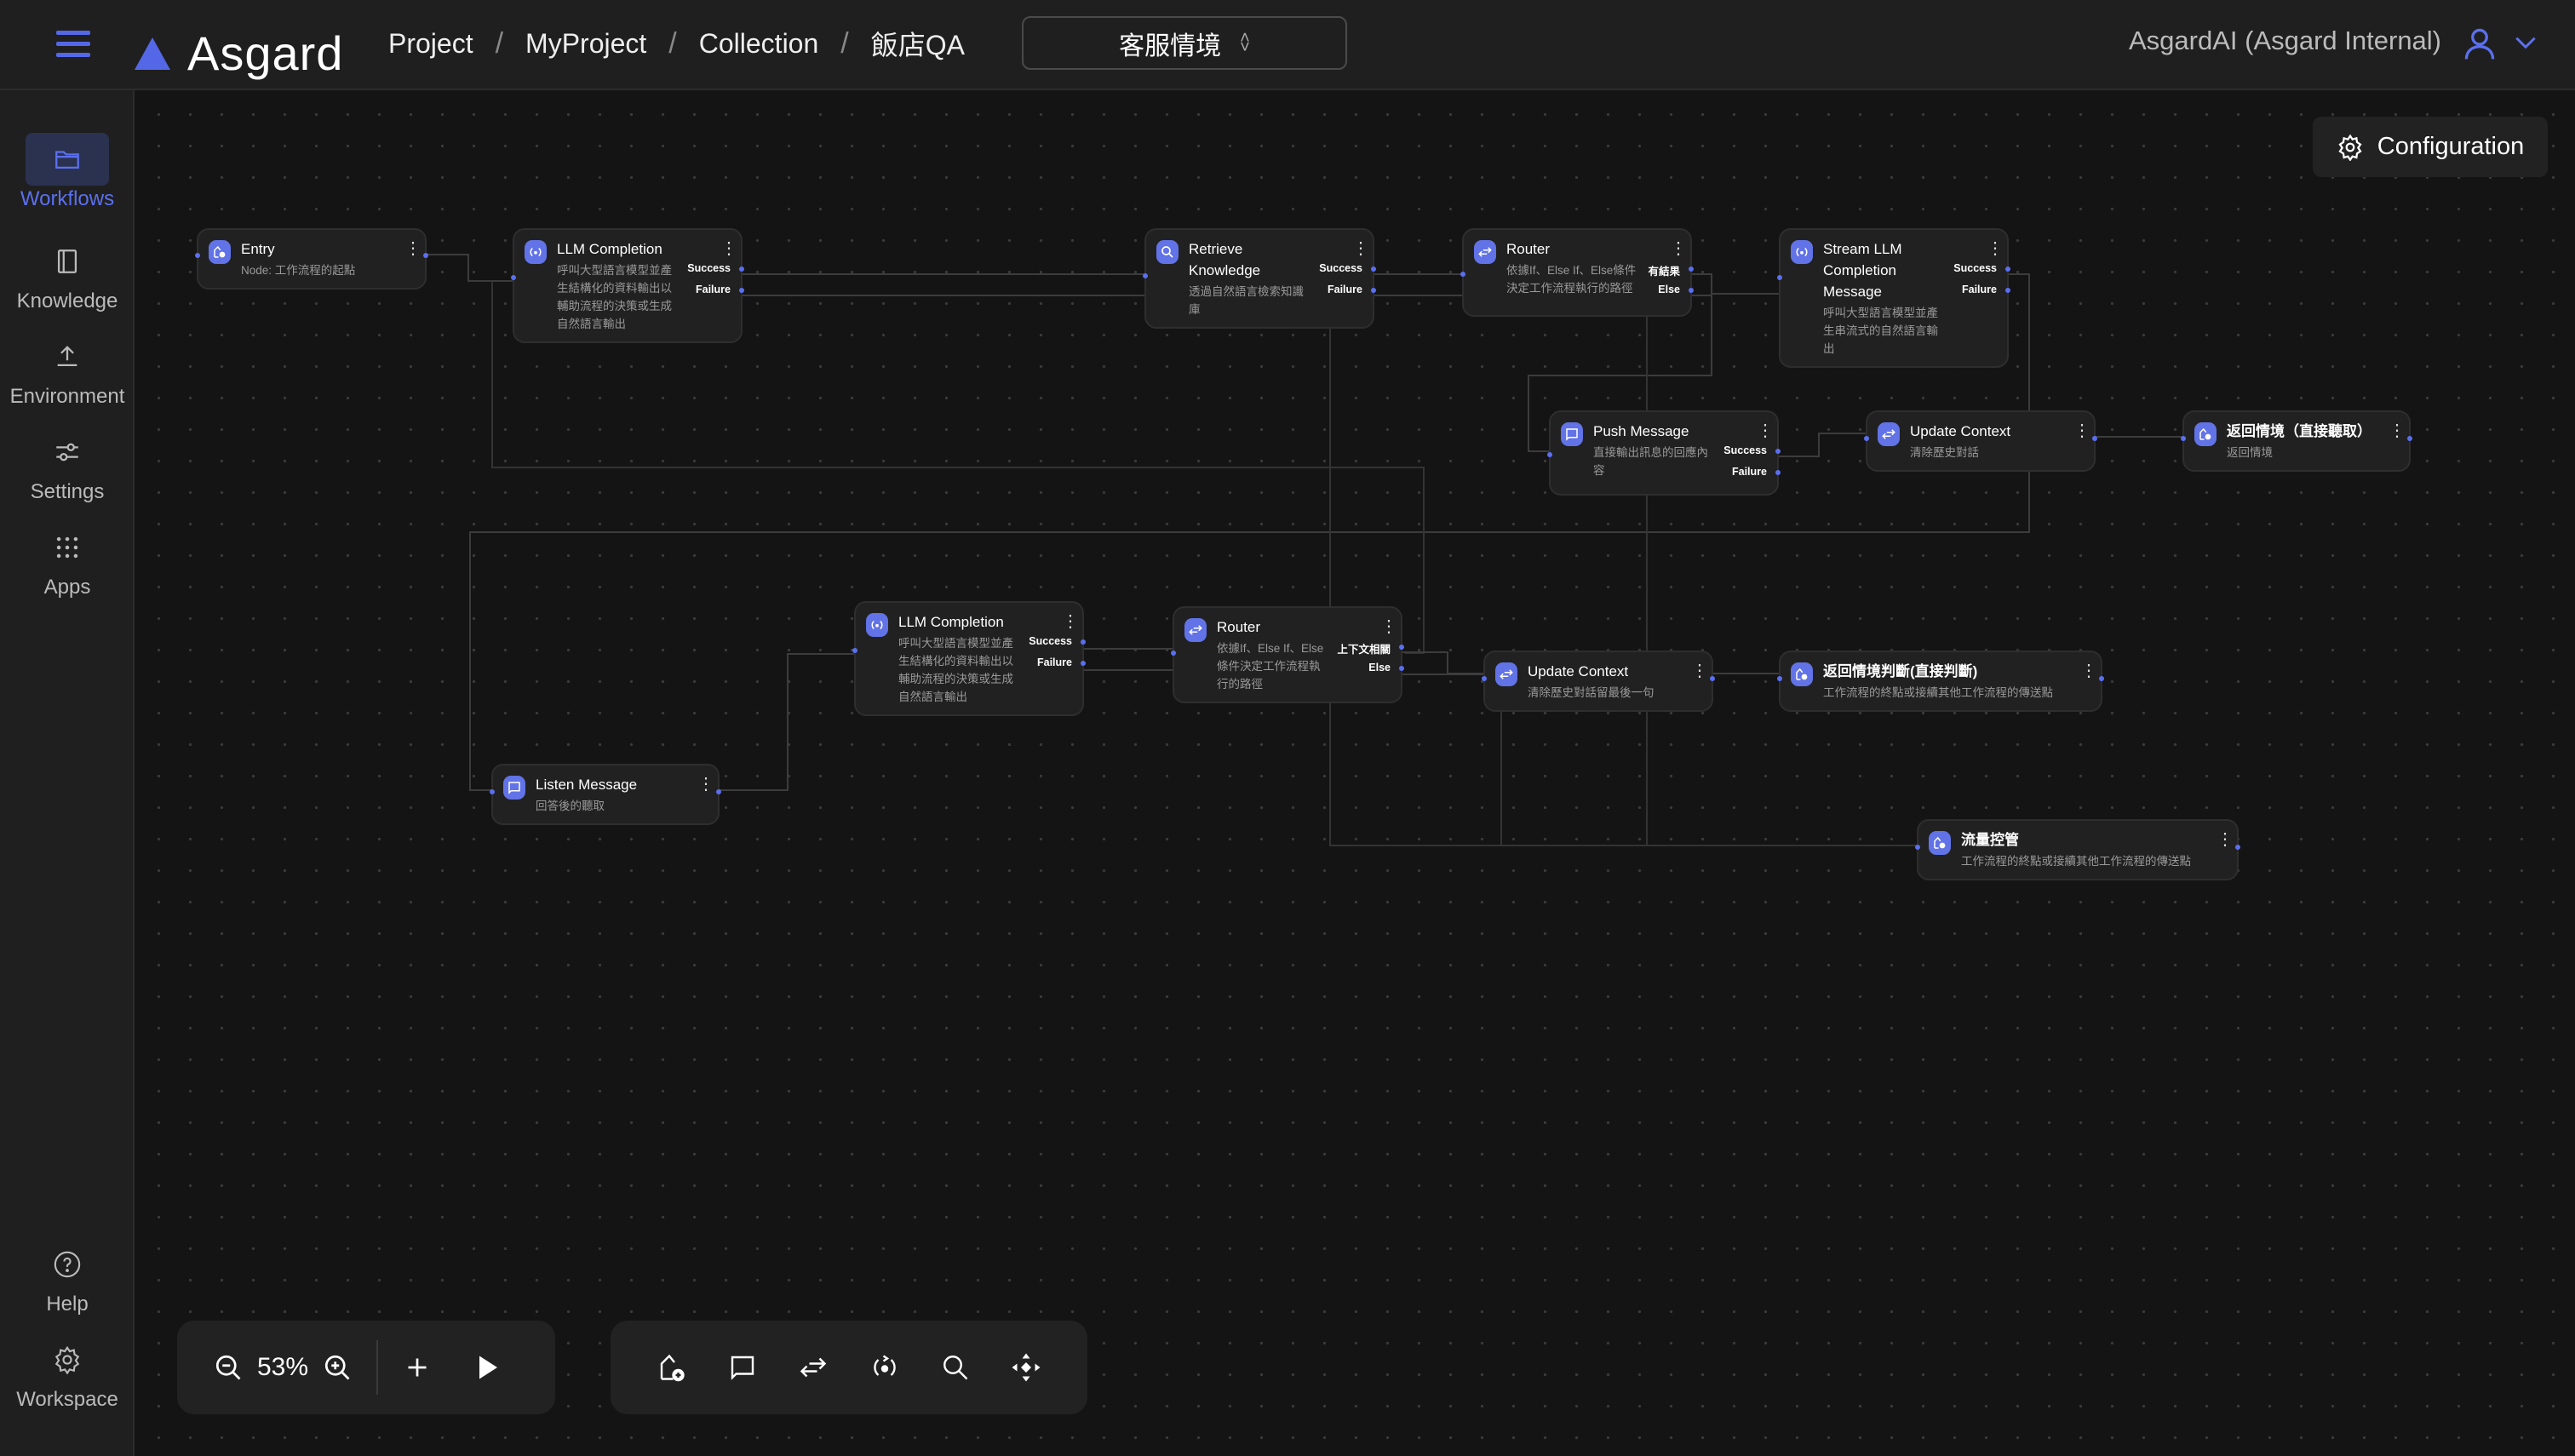 The width and height of the screenshot is (2575, 1456). I want to click on sidebar-item-knowledge: Knowledge, so click(67, 274).